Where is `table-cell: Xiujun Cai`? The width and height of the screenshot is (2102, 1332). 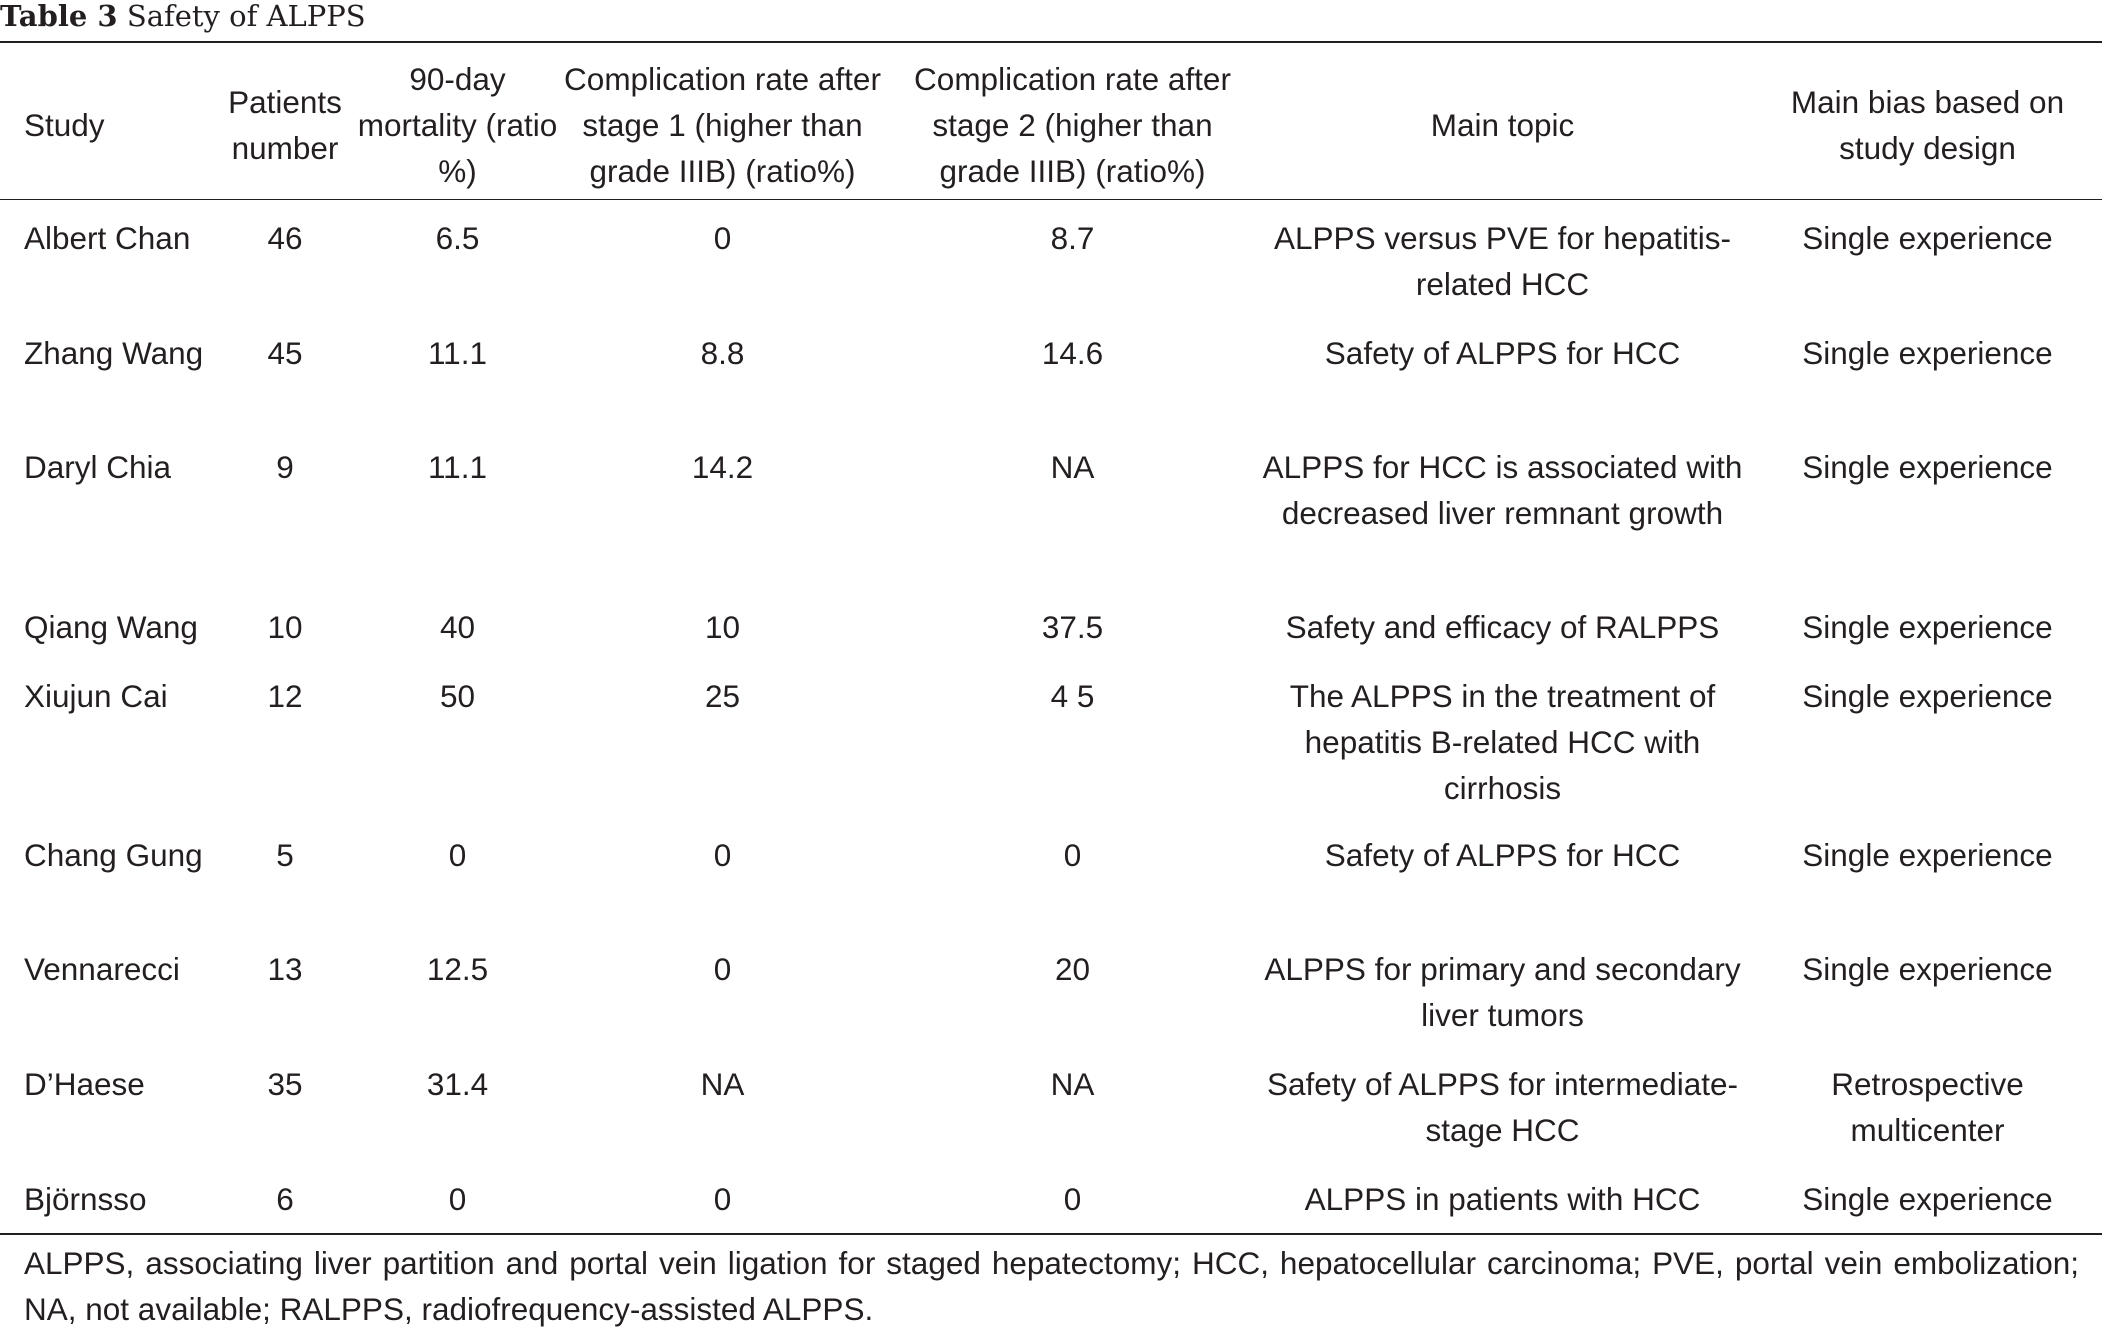
table-cell: Xiujun Cai is located at coordinates (96, 696).